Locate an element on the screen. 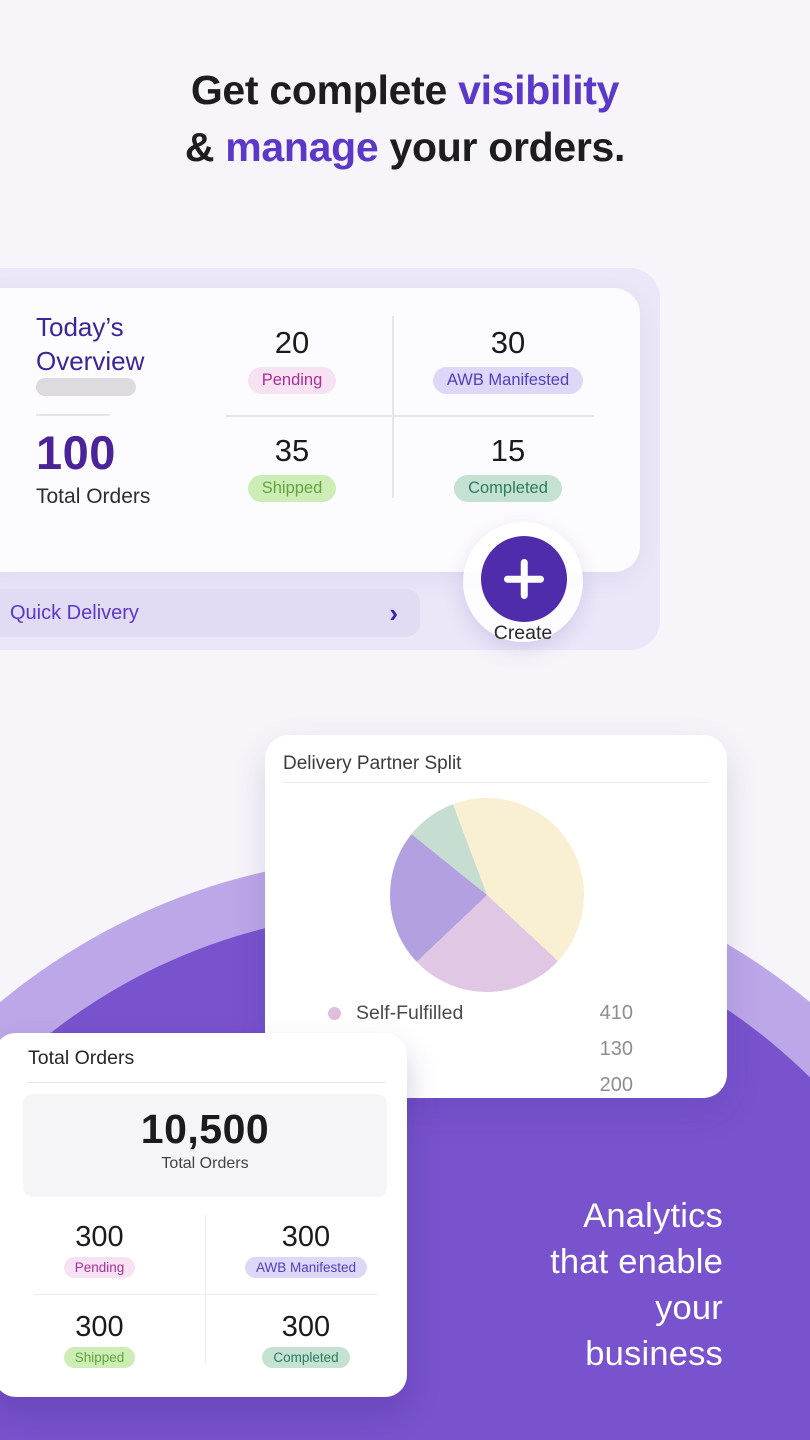 This screenshot has height=1440, width=810. hero-line-2: & manage your orders. is located at coordinates (405, 147).